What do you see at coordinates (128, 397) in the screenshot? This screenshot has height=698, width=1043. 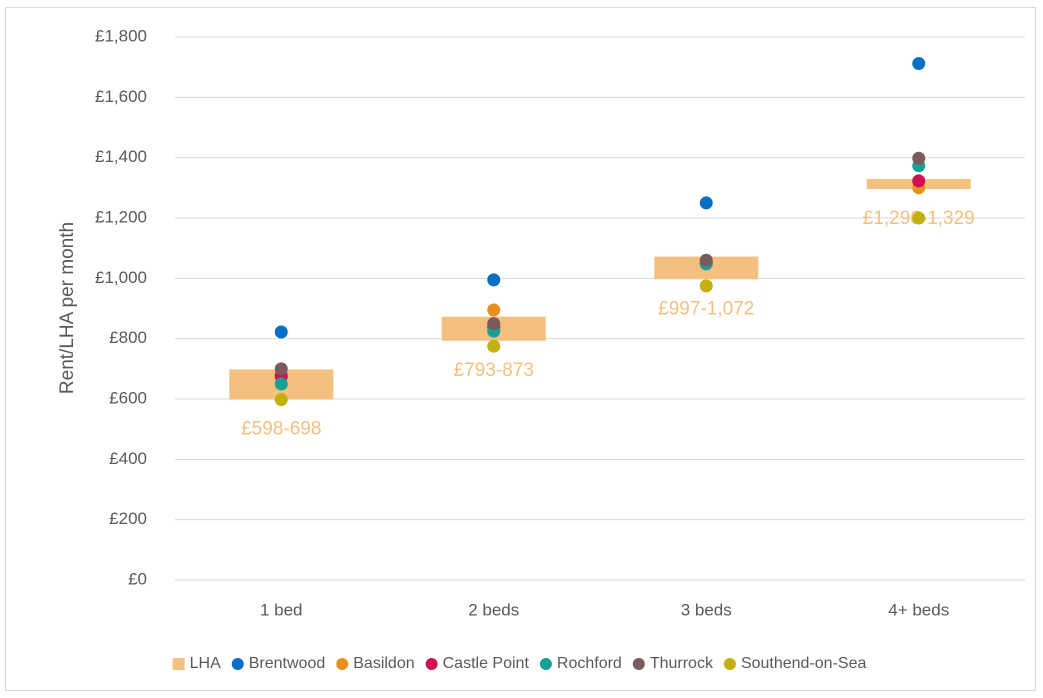 I see `y-tick-label: £600` at bounding box center [128, 397].